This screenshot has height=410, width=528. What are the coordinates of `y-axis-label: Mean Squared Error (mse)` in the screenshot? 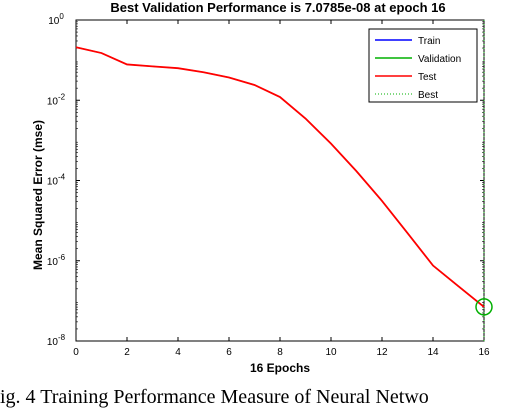 It's located at (38, 195).